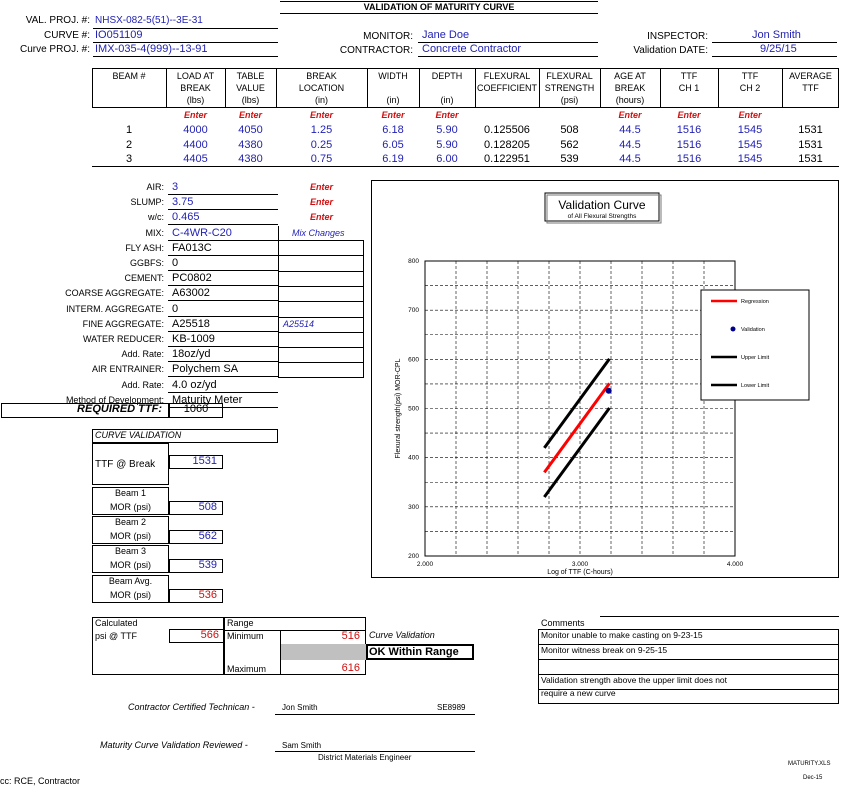 This screenshot has width=841, height=788. What do you see at coordinates (322, 202) in the screenshot?
I see `mix-field-note: Enter` at bounding box center [322, 202].